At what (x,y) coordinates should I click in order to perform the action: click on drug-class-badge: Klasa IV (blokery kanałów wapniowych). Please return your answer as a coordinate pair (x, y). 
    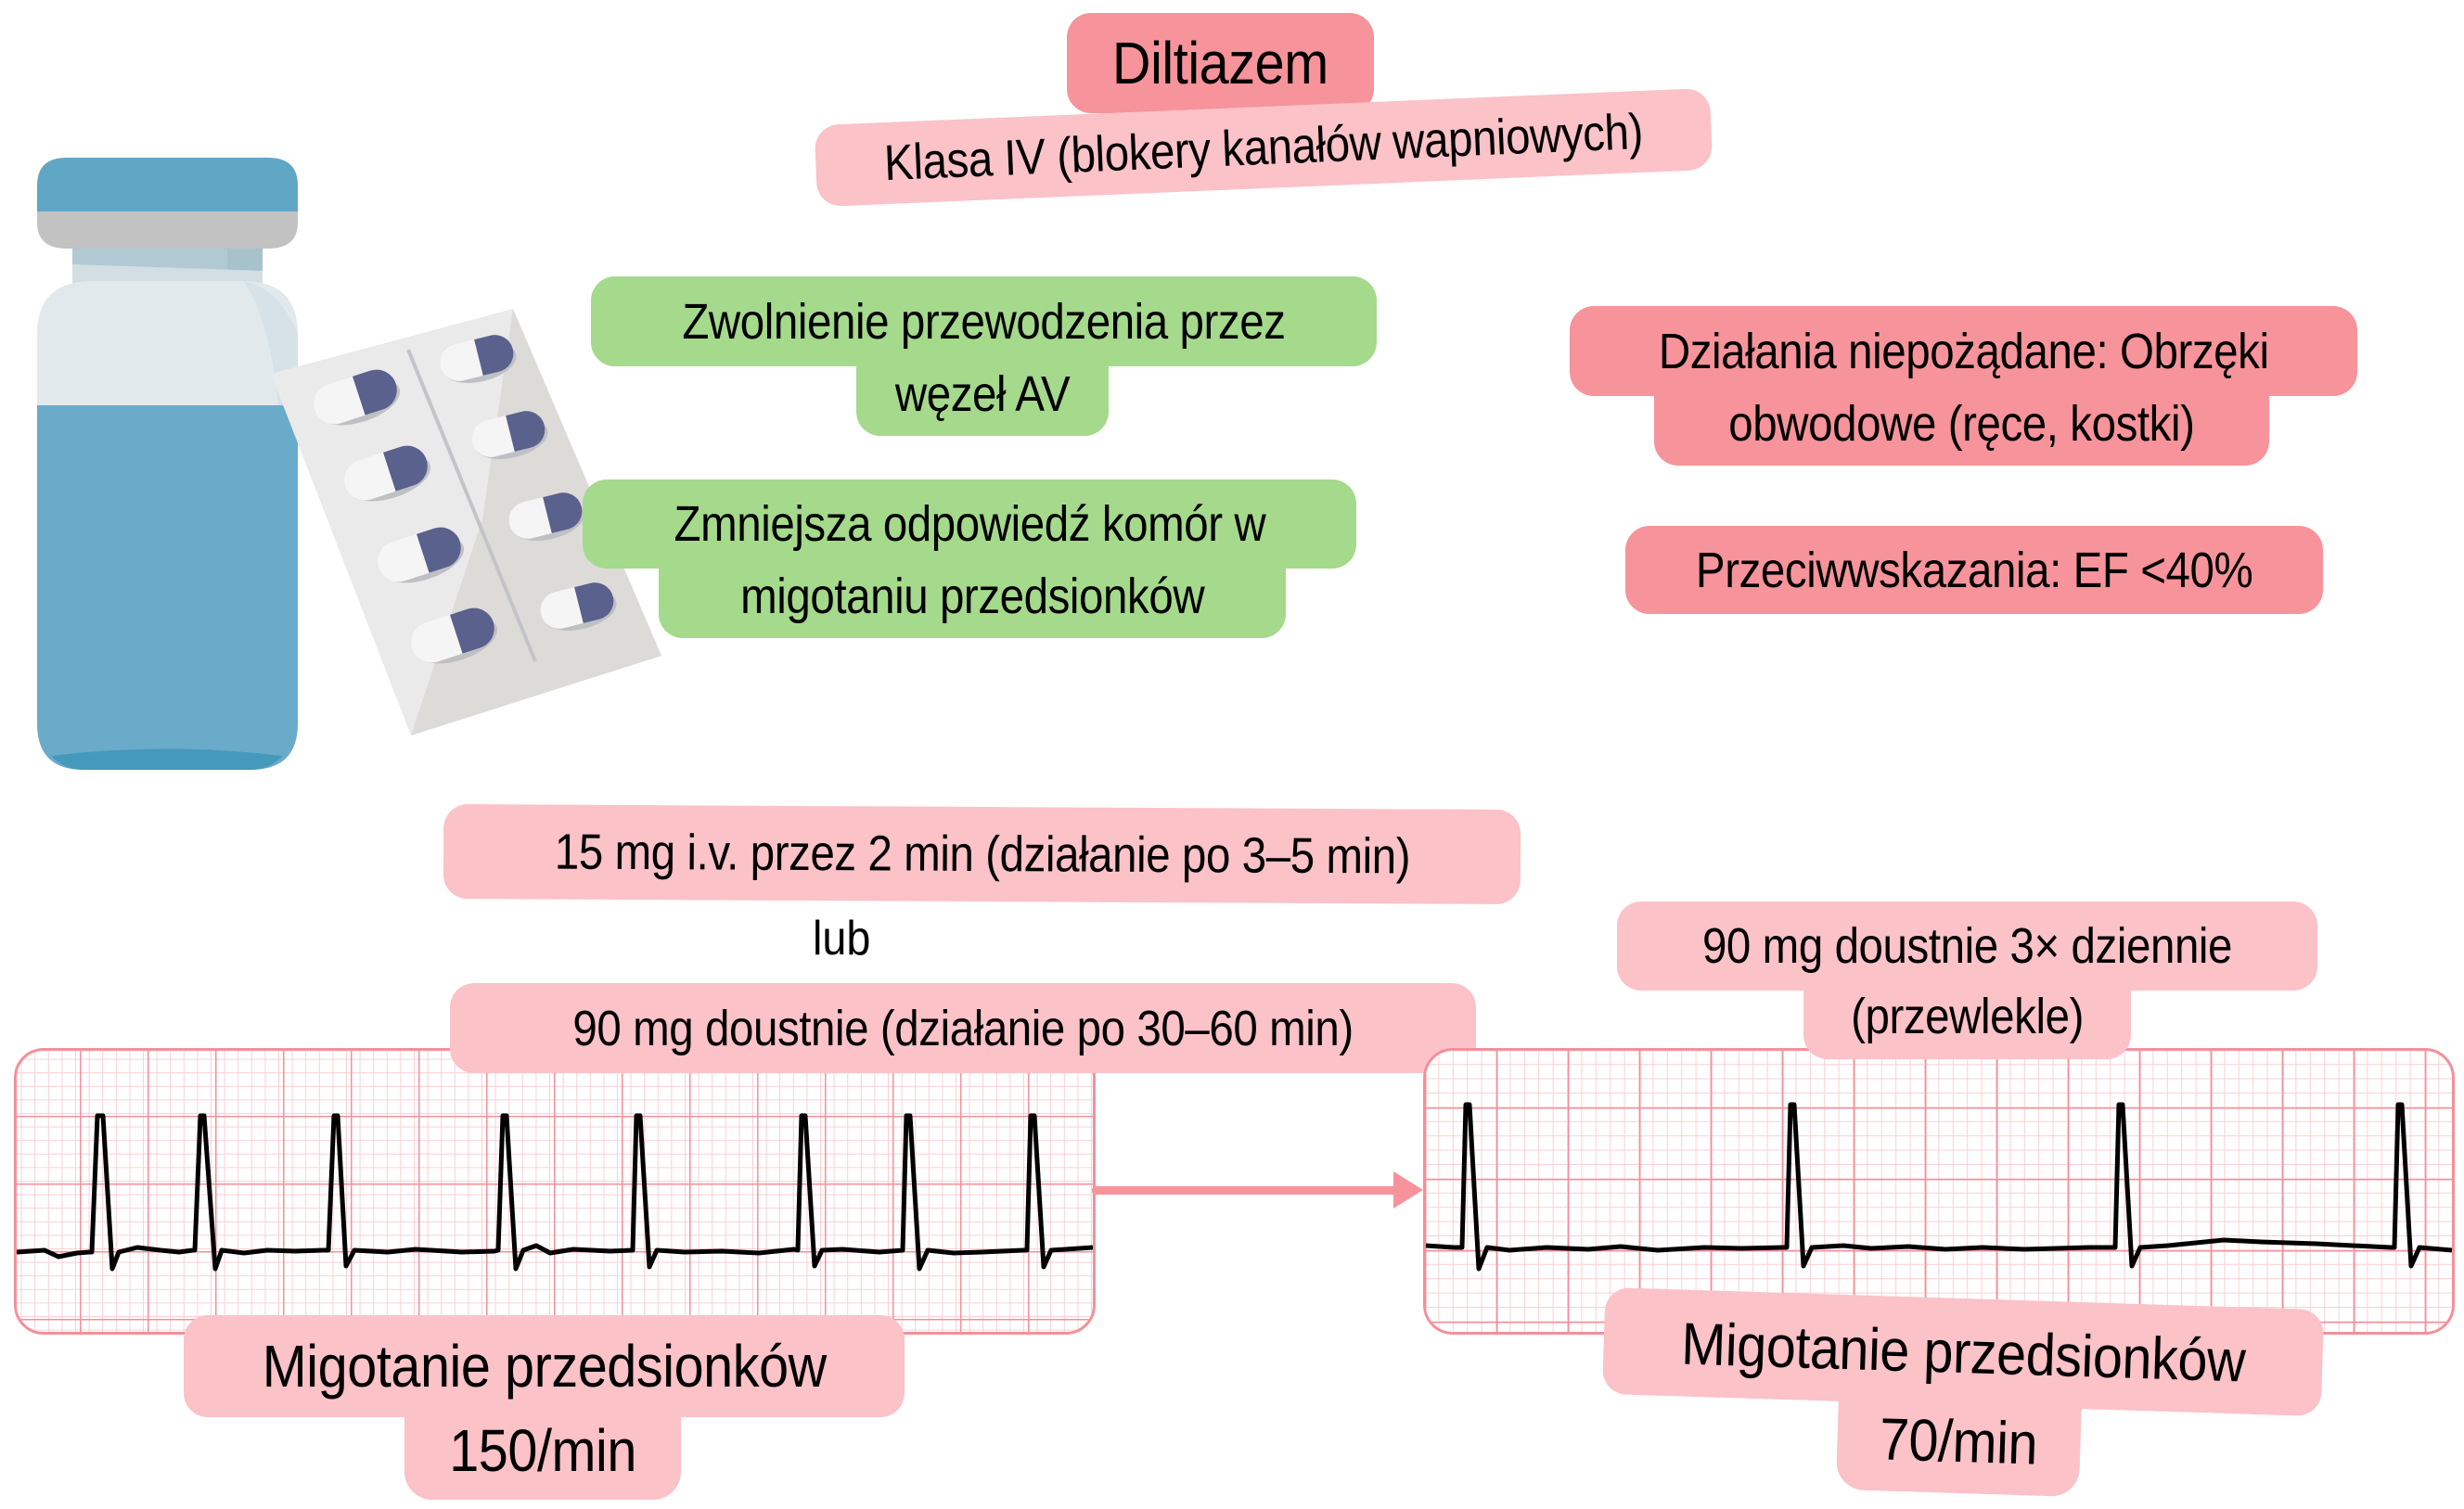
    Looking at the image, I should click on (1263, 147).